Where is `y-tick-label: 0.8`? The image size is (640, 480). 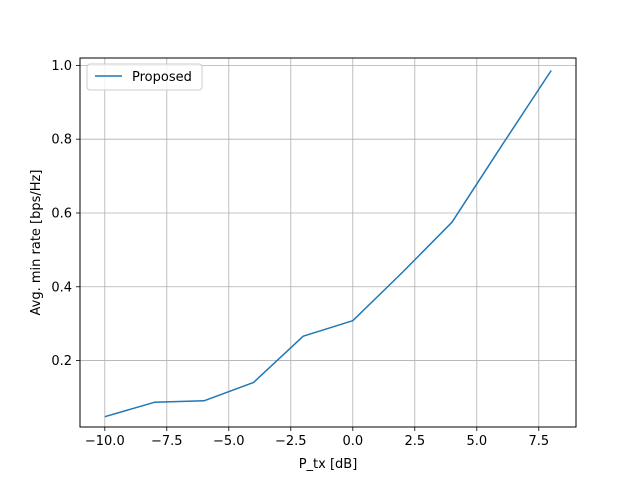
y-tick-label: 0.8 is located at coordinates (61, 140).